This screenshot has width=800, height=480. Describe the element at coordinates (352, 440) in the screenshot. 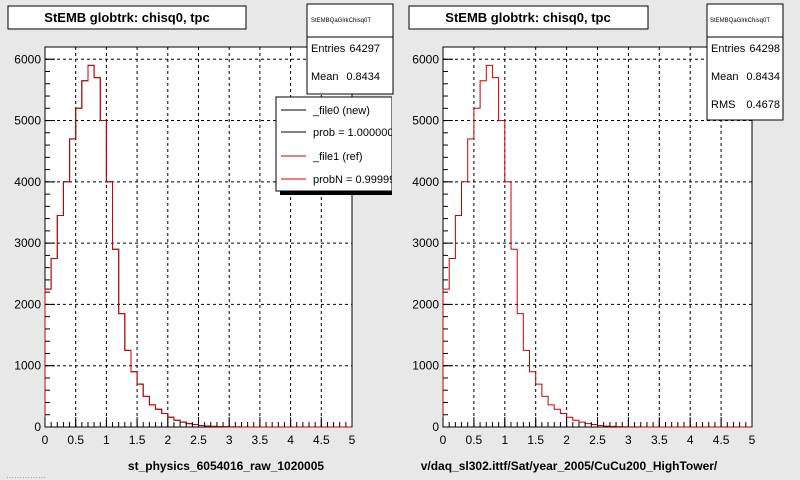

I see `left-x-tick-label: 5` at that location.